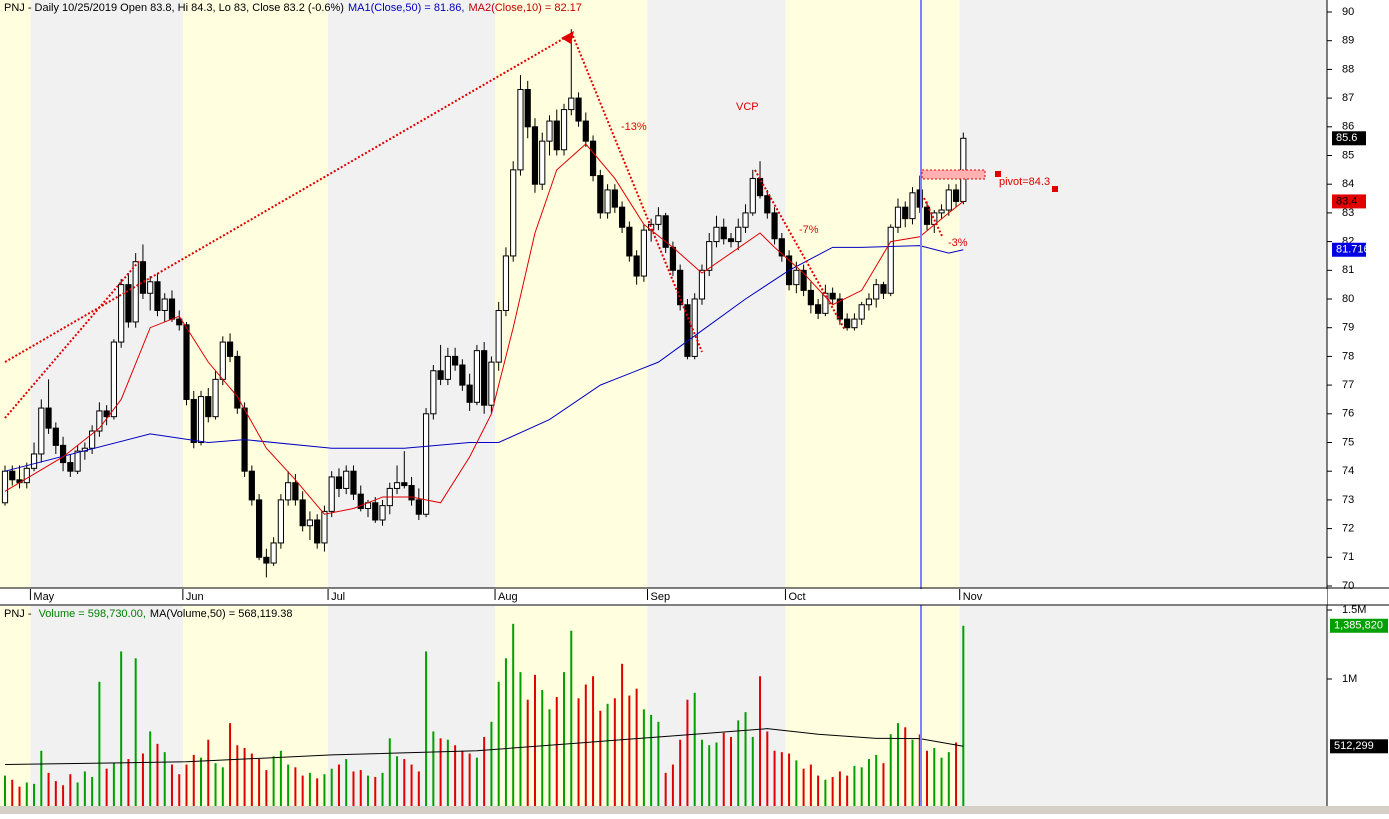 The height and width of the screenshot is (819, 1389). What do you see at coordinates (1348, 414) in the screenshot?
I see `y-tick-label: 76` at bounding box center [1348, 414].